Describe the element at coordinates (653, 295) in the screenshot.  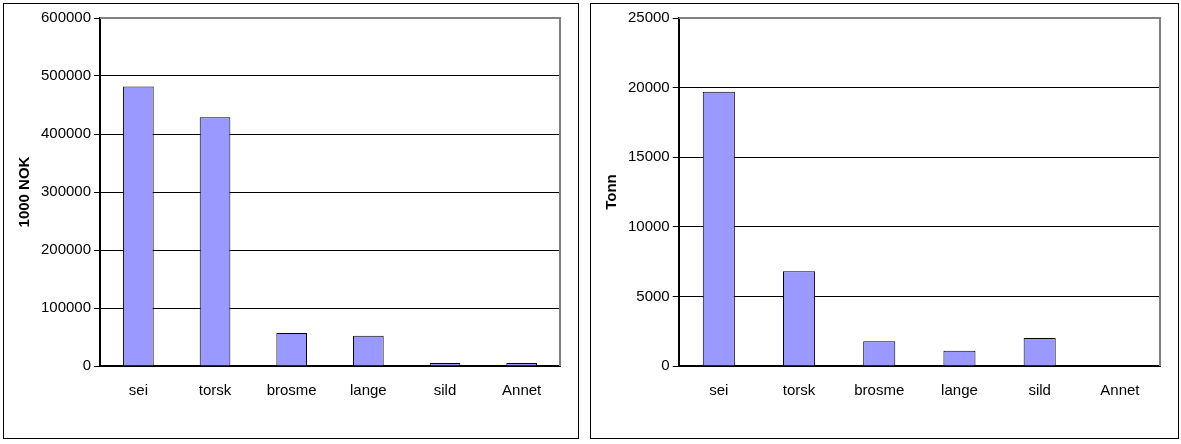
I see `y-tick-label: 5000` at that location.